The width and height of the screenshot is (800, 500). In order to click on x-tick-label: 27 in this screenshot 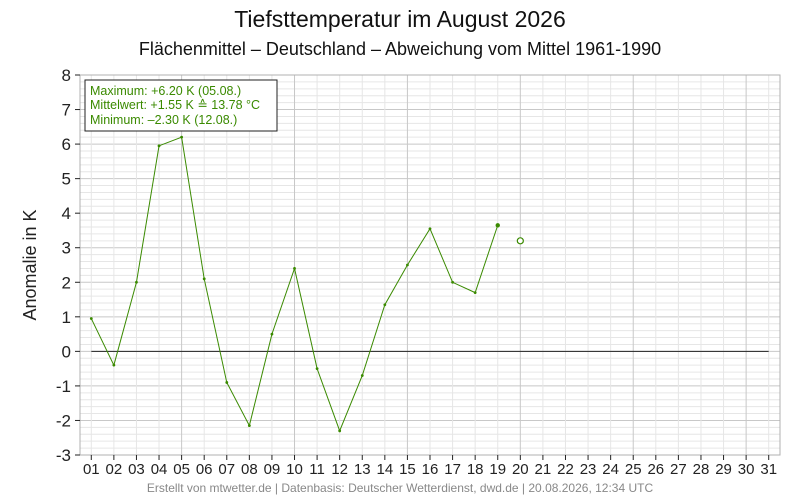, I will do `click(678, 469)`.